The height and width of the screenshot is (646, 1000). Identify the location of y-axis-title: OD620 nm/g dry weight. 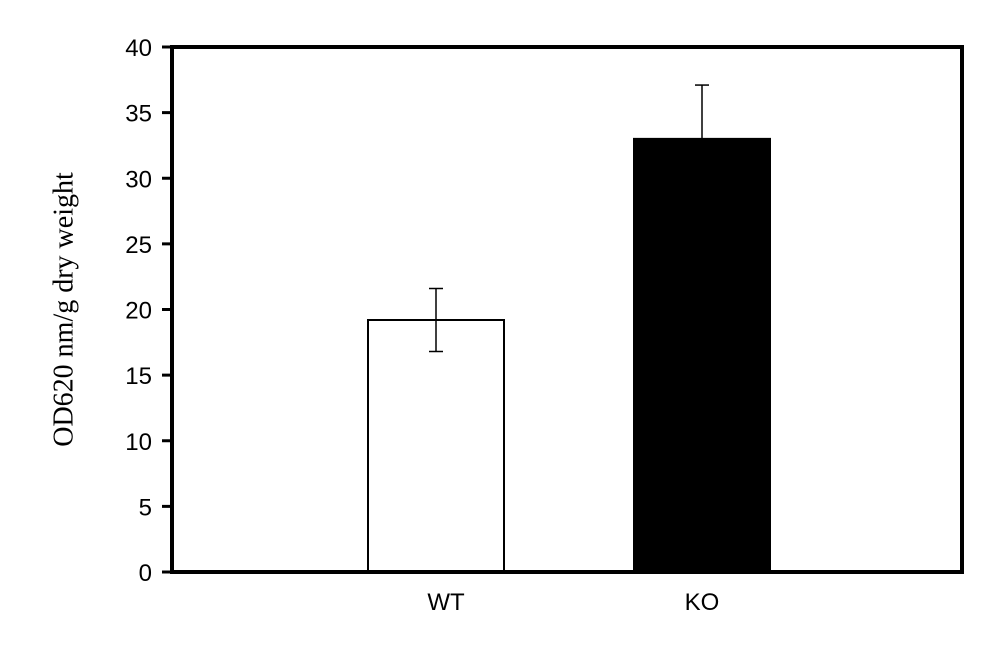
(63, 309).